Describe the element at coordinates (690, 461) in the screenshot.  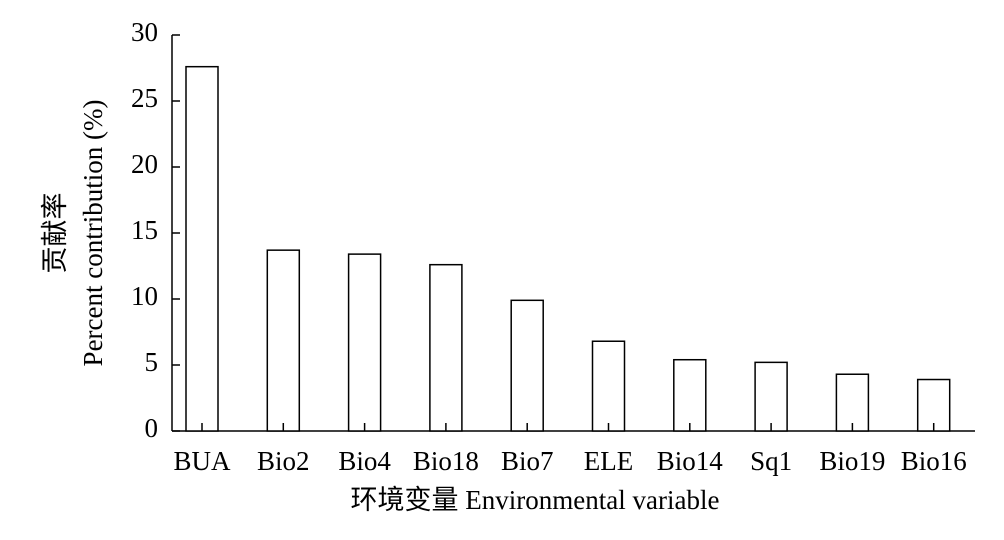
I see `x-tick-label: Bio14` at that location.